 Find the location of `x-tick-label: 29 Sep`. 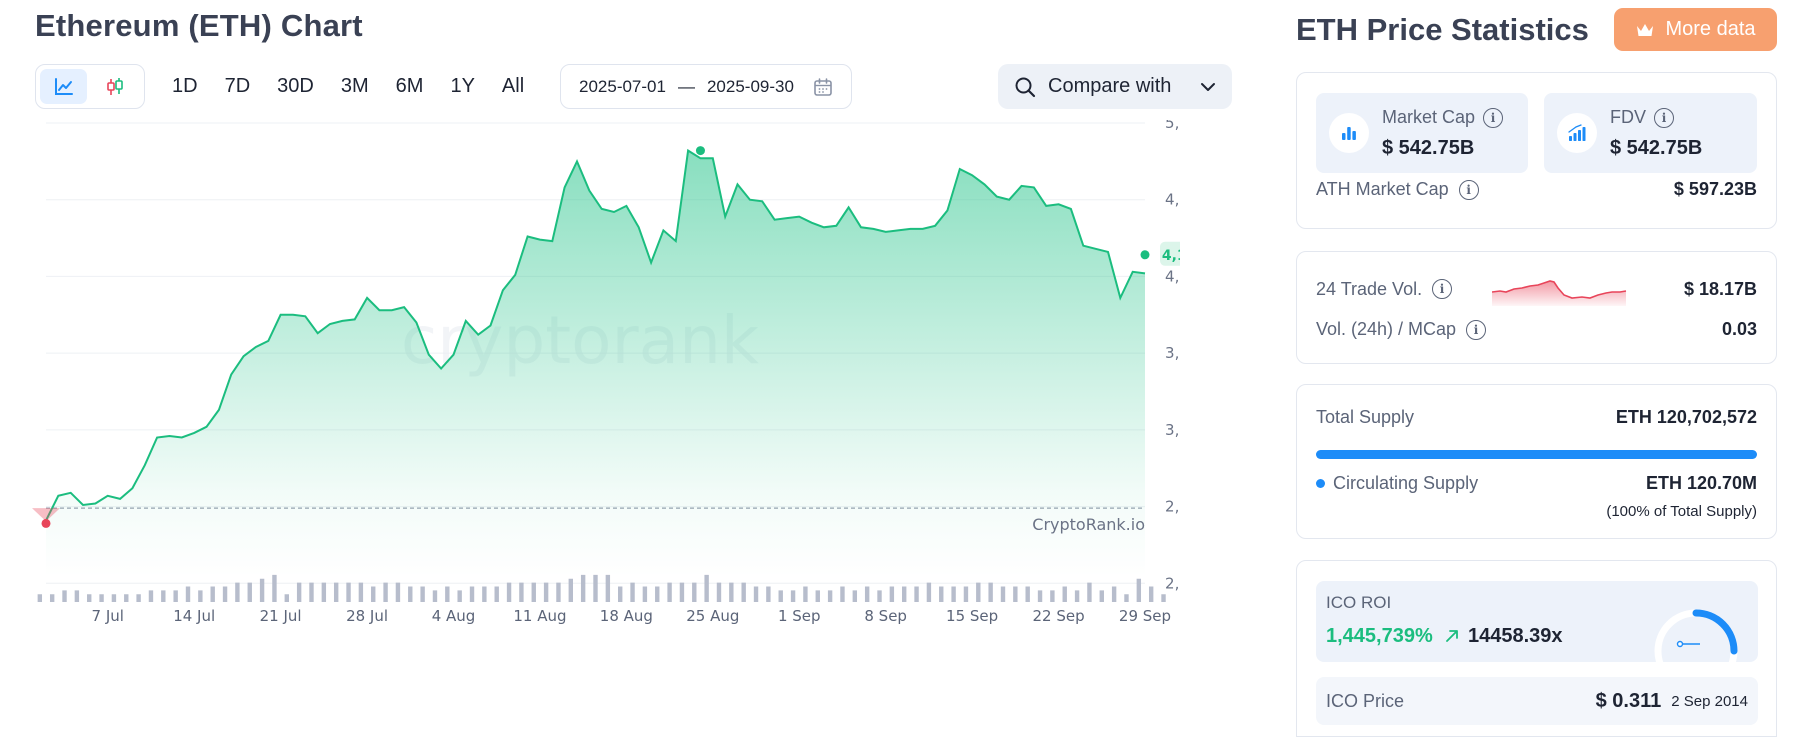

x-tick-label: 29 Sep is located at coordinates (1145, 616).